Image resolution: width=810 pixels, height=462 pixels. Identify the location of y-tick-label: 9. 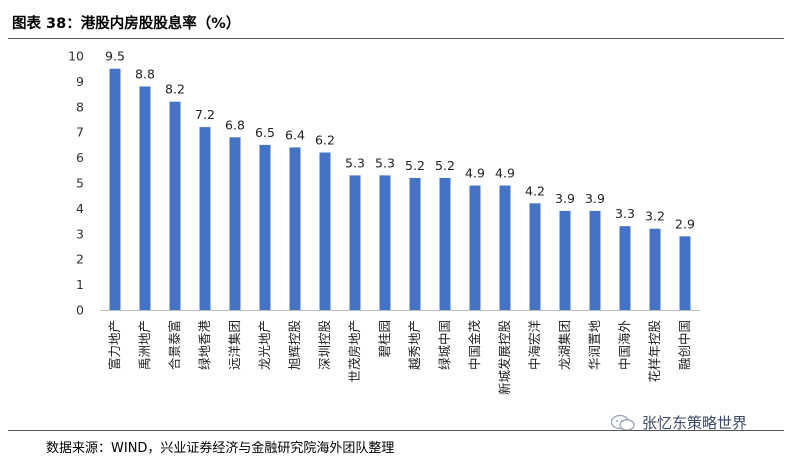
(80, 81).